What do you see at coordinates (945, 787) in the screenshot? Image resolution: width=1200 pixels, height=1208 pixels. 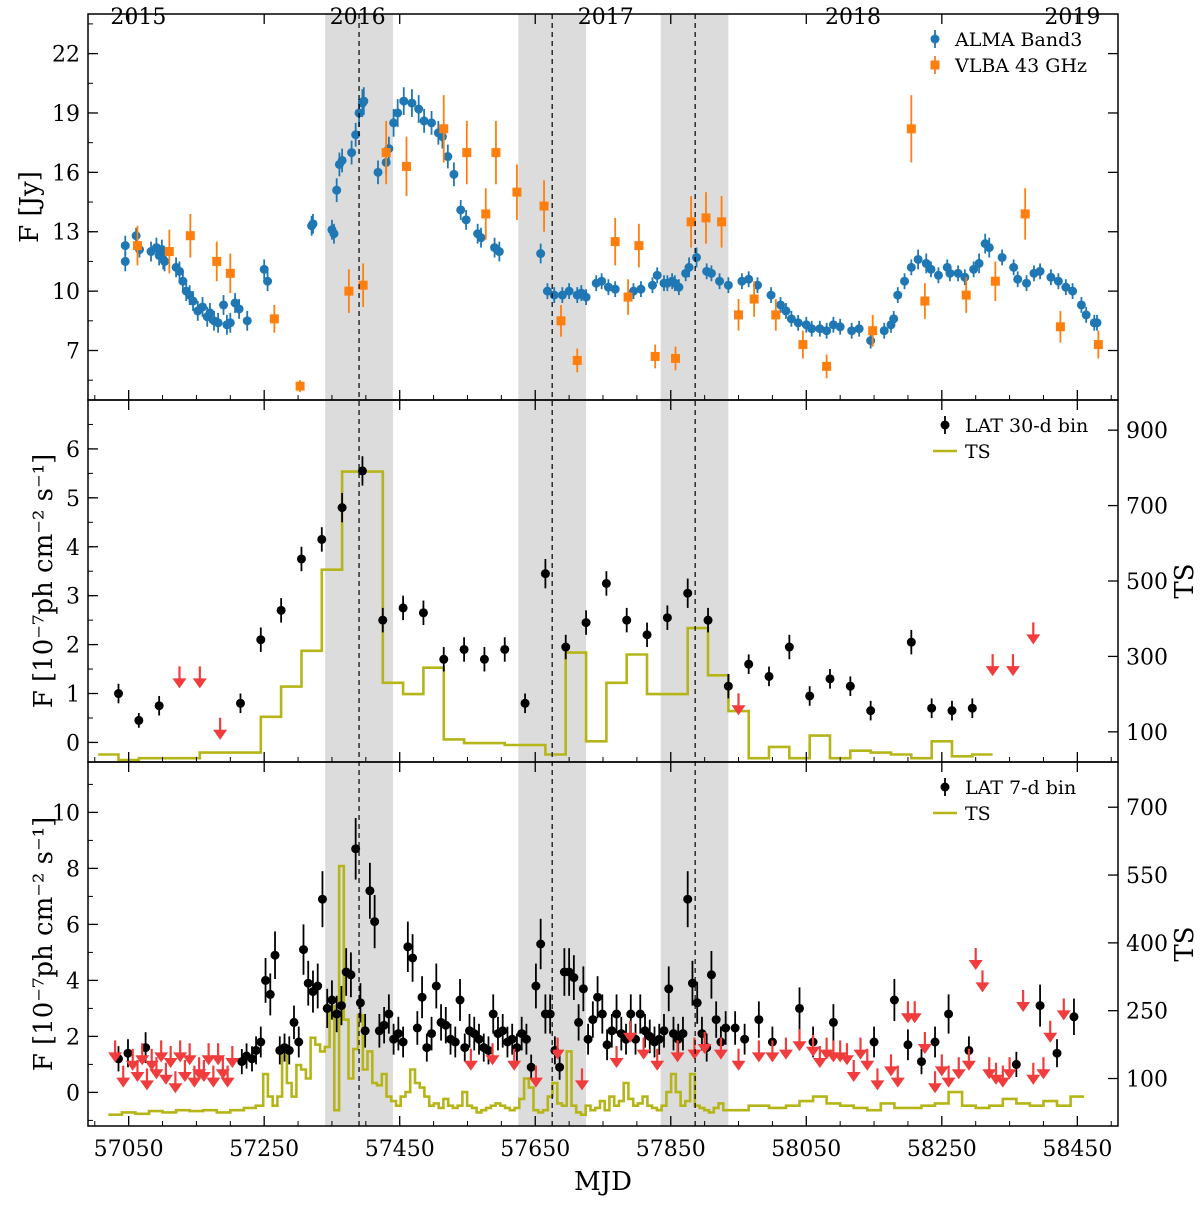 I see `lat7-legend-circle-swatch` at bounding box center [945, 787].